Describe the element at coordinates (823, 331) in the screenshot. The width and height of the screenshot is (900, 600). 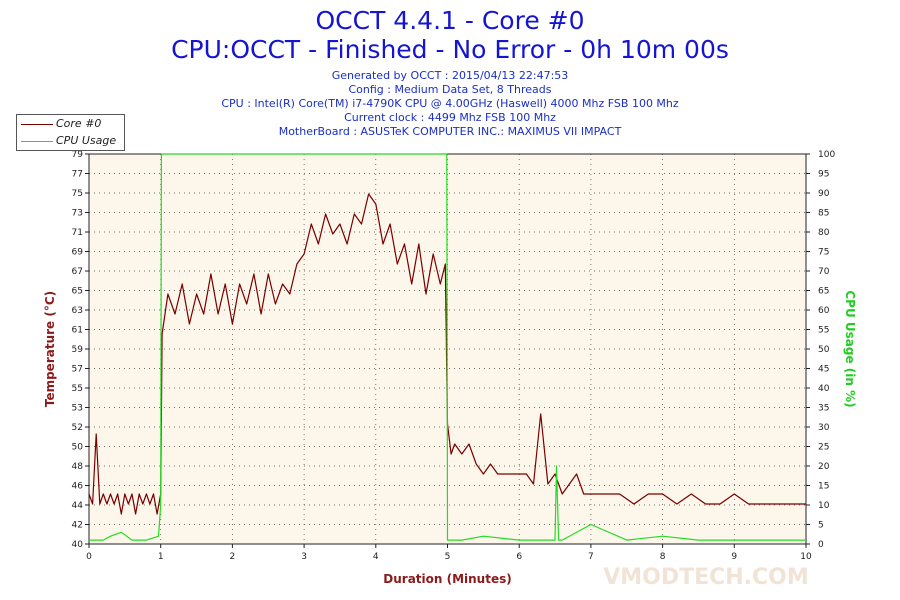
I see `y2-tick-label: 55` at that location.